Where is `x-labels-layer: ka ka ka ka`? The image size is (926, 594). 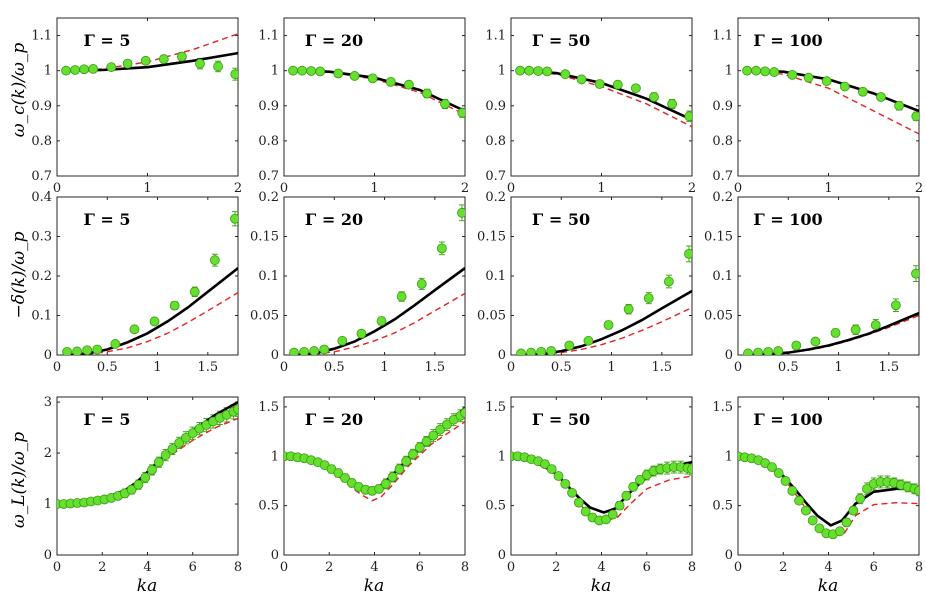
x-labels-layer: ka ka ka ka is located at coordinates (487, 585).